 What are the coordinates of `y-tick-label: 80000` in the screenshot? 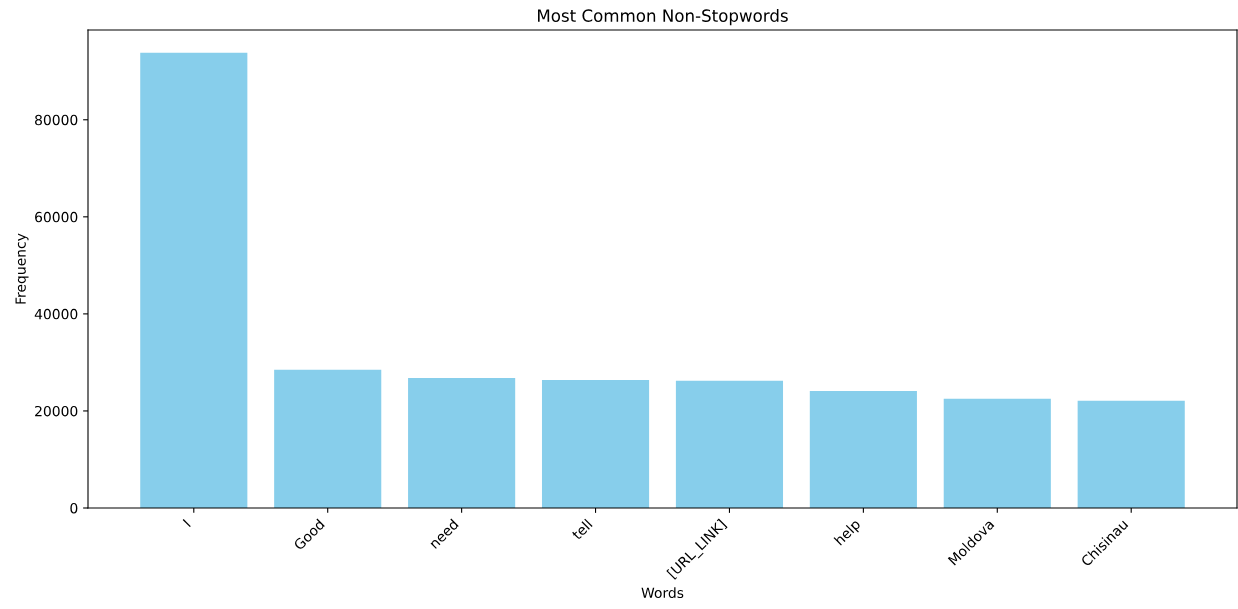 It's located at (56, 120).